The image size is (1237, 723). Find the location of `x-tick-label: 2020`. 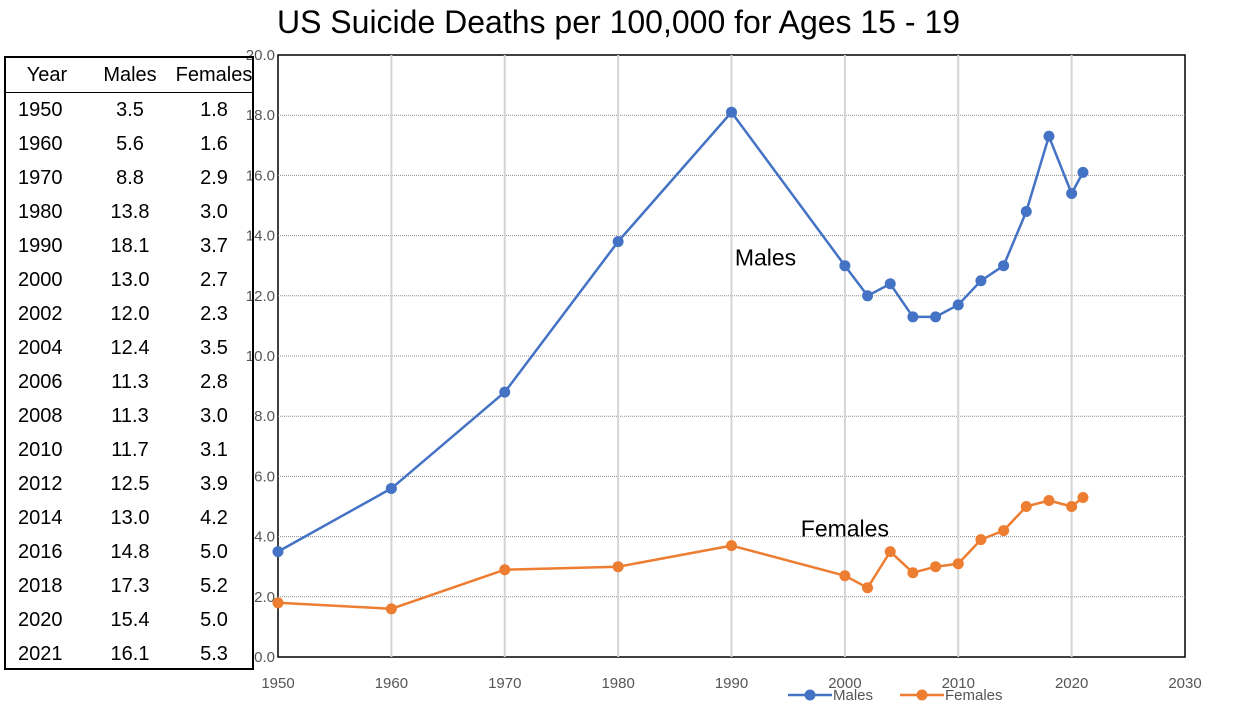

x-tick-label: 2020 is located at coordinates (1071, 683).